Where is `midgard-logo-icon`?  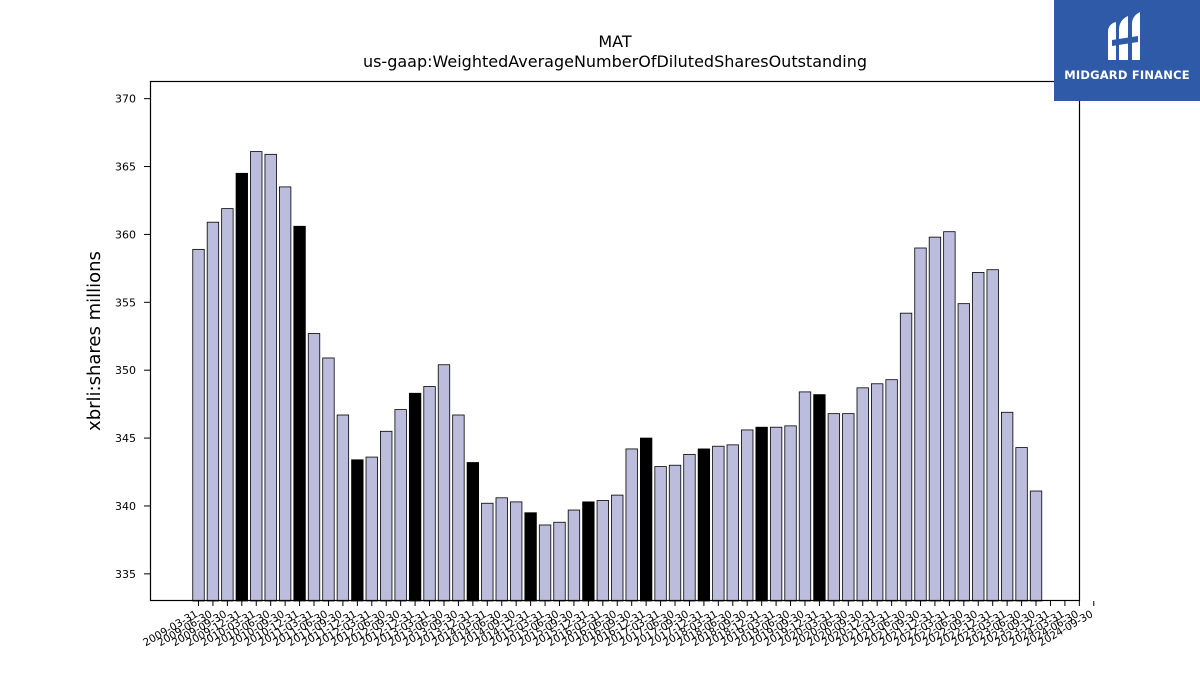
midgard-logo-icon is located at coordinates (1124, 36).